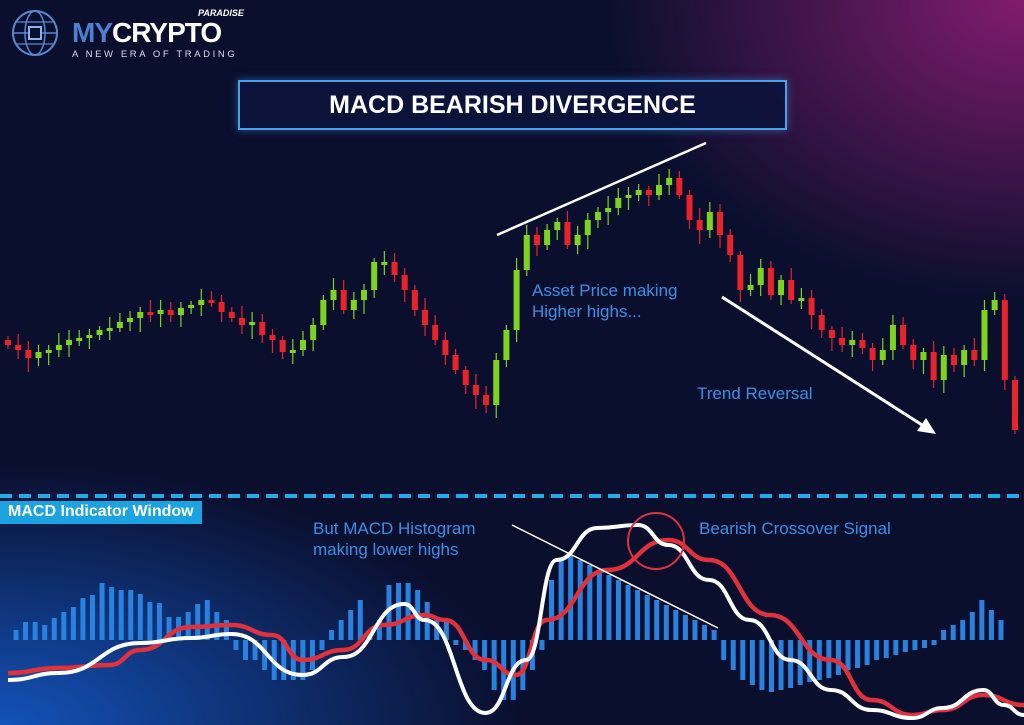 This screenshot has height=725, width=1024. Describe the element at coordinates (221, 13) in the screenshot. I see `logo-superscript: PARADISE` at that location.